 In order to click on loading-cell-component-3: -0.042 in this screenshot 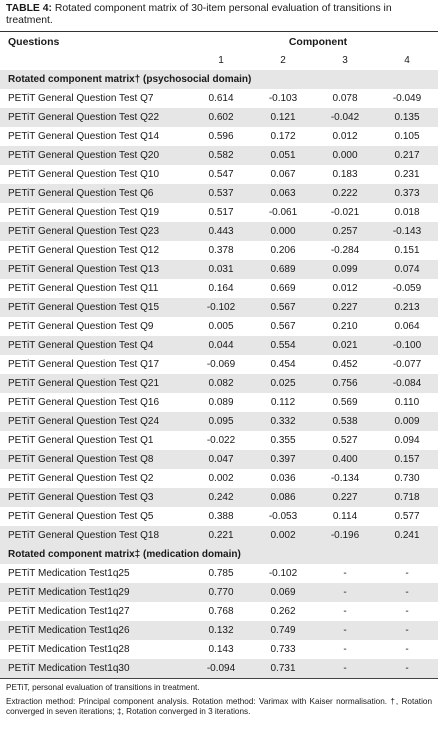, I will do `click(345, 117)`.